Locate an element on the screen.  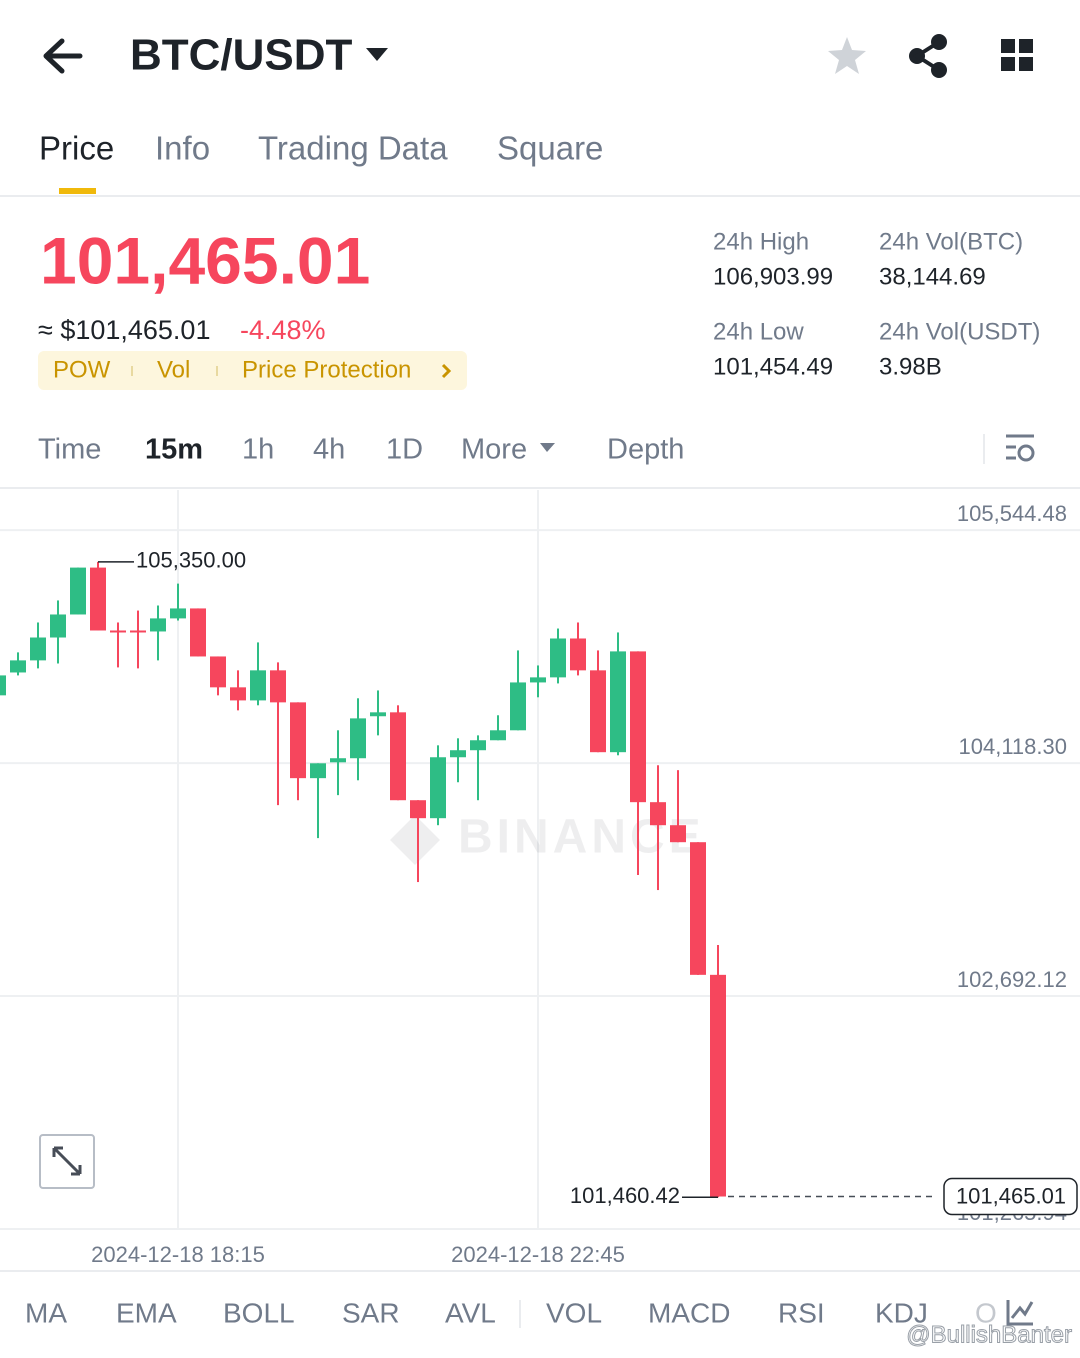
chart-settings-icon is located at coordinates (1020, 448).